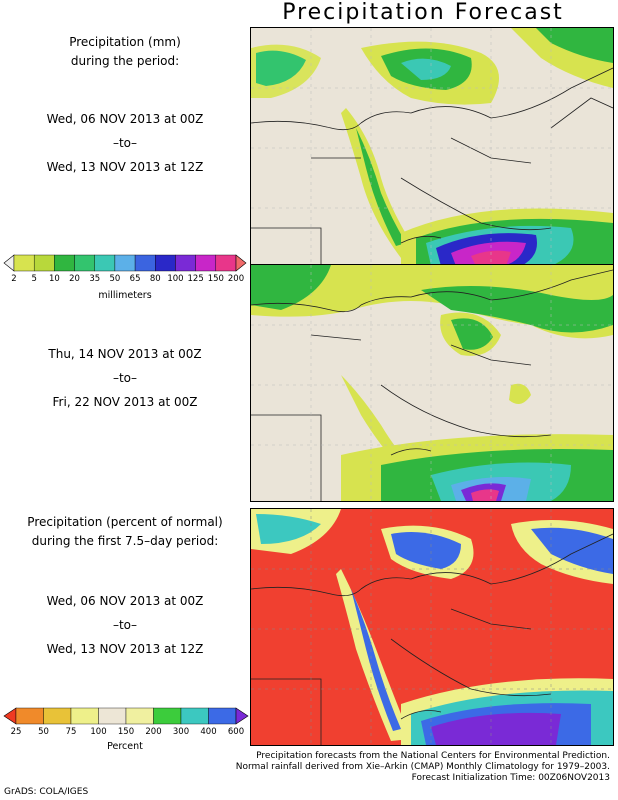  What do you see at coordinates (216, 278) in the screenshot?
I see `precip-colorbar-tick-label: 150` at bounding box center [216, 278].